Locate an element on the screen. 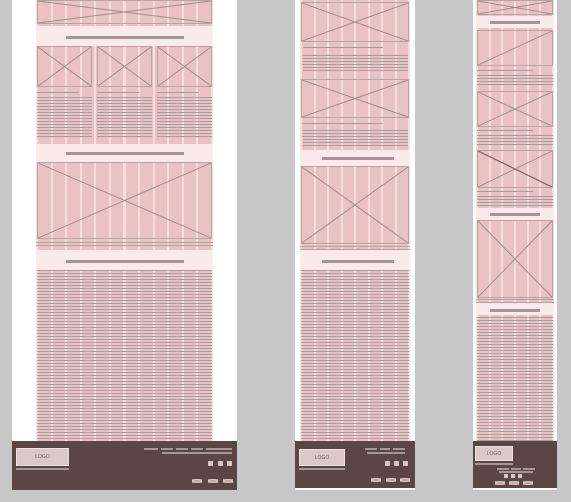 The width and height of the screenshot is (571, 502). mobile-footer-logo: LOGO is located at coordinates (494, 453).